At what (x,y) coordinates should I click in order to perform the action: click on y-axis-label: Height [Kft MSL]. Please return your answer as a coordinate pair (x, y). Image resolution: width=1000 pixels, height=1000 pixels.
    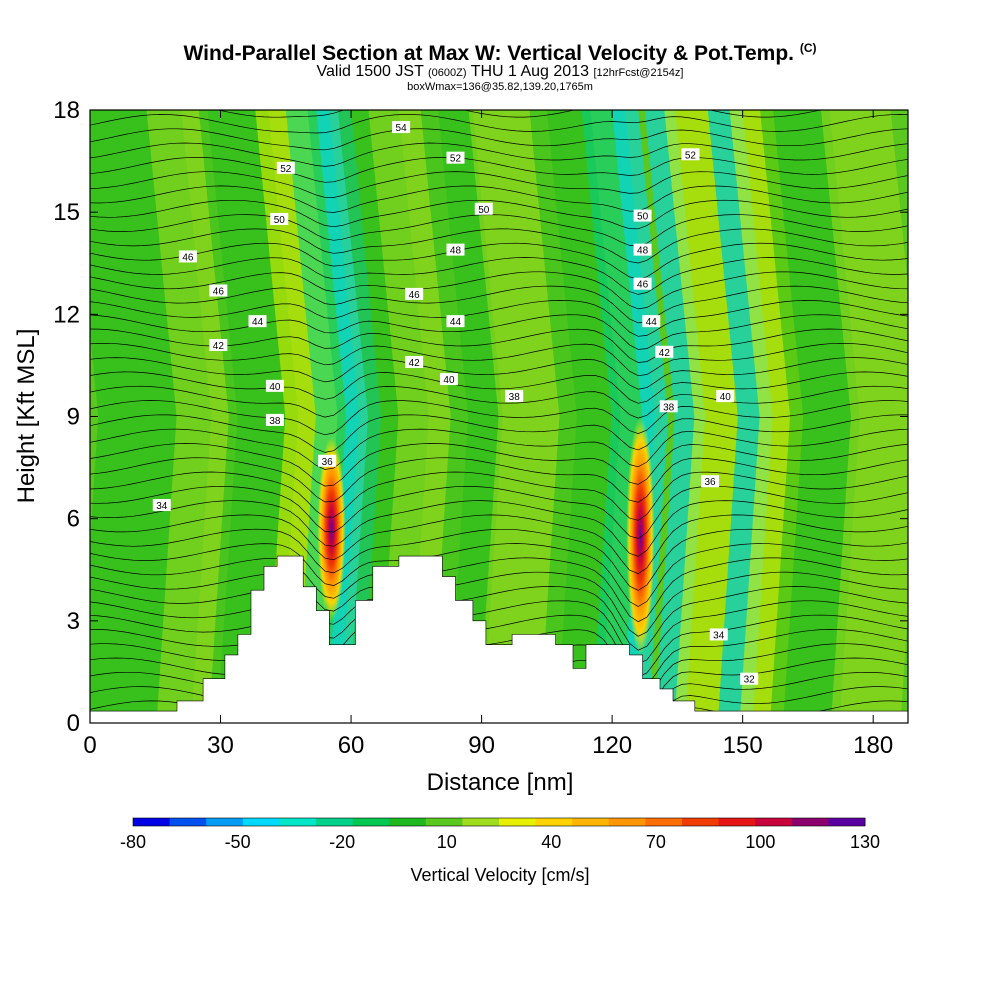
    Looking at the image, I should click on (26, 416).